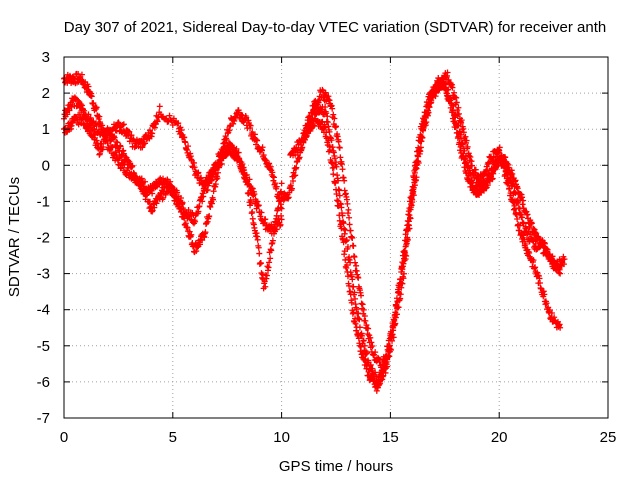 The width and height of the screenshot is (640, 480). I want to click on y-tick-label: -6, so click(43, 382).